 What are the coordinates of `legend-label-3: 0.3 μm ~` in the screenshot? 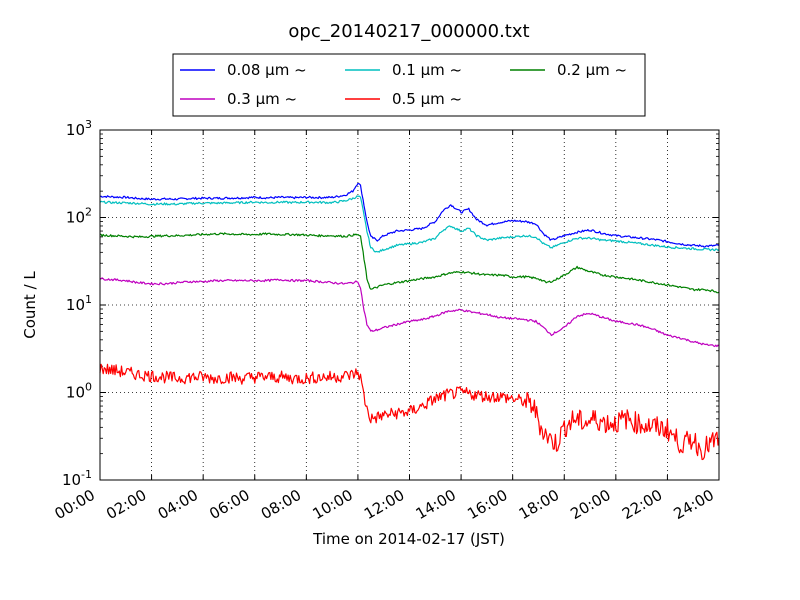 It's located at (262, 99).